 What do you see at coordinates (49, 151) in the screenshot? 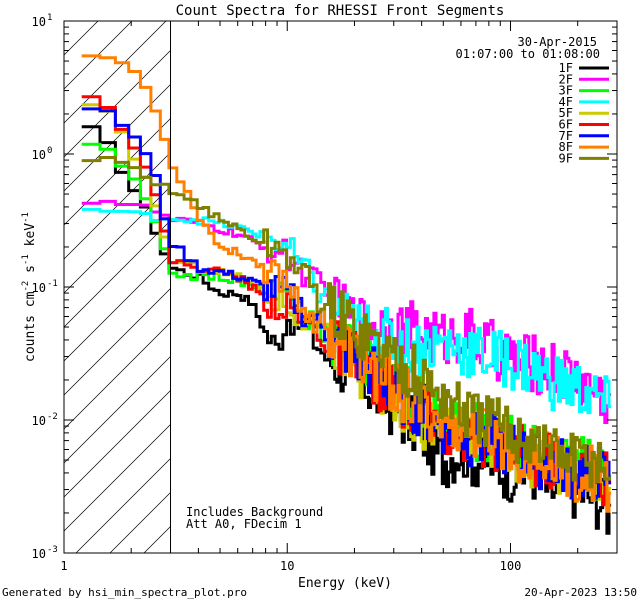
I see `y-tick-exponent: 0` at bounding box center [49, 151].